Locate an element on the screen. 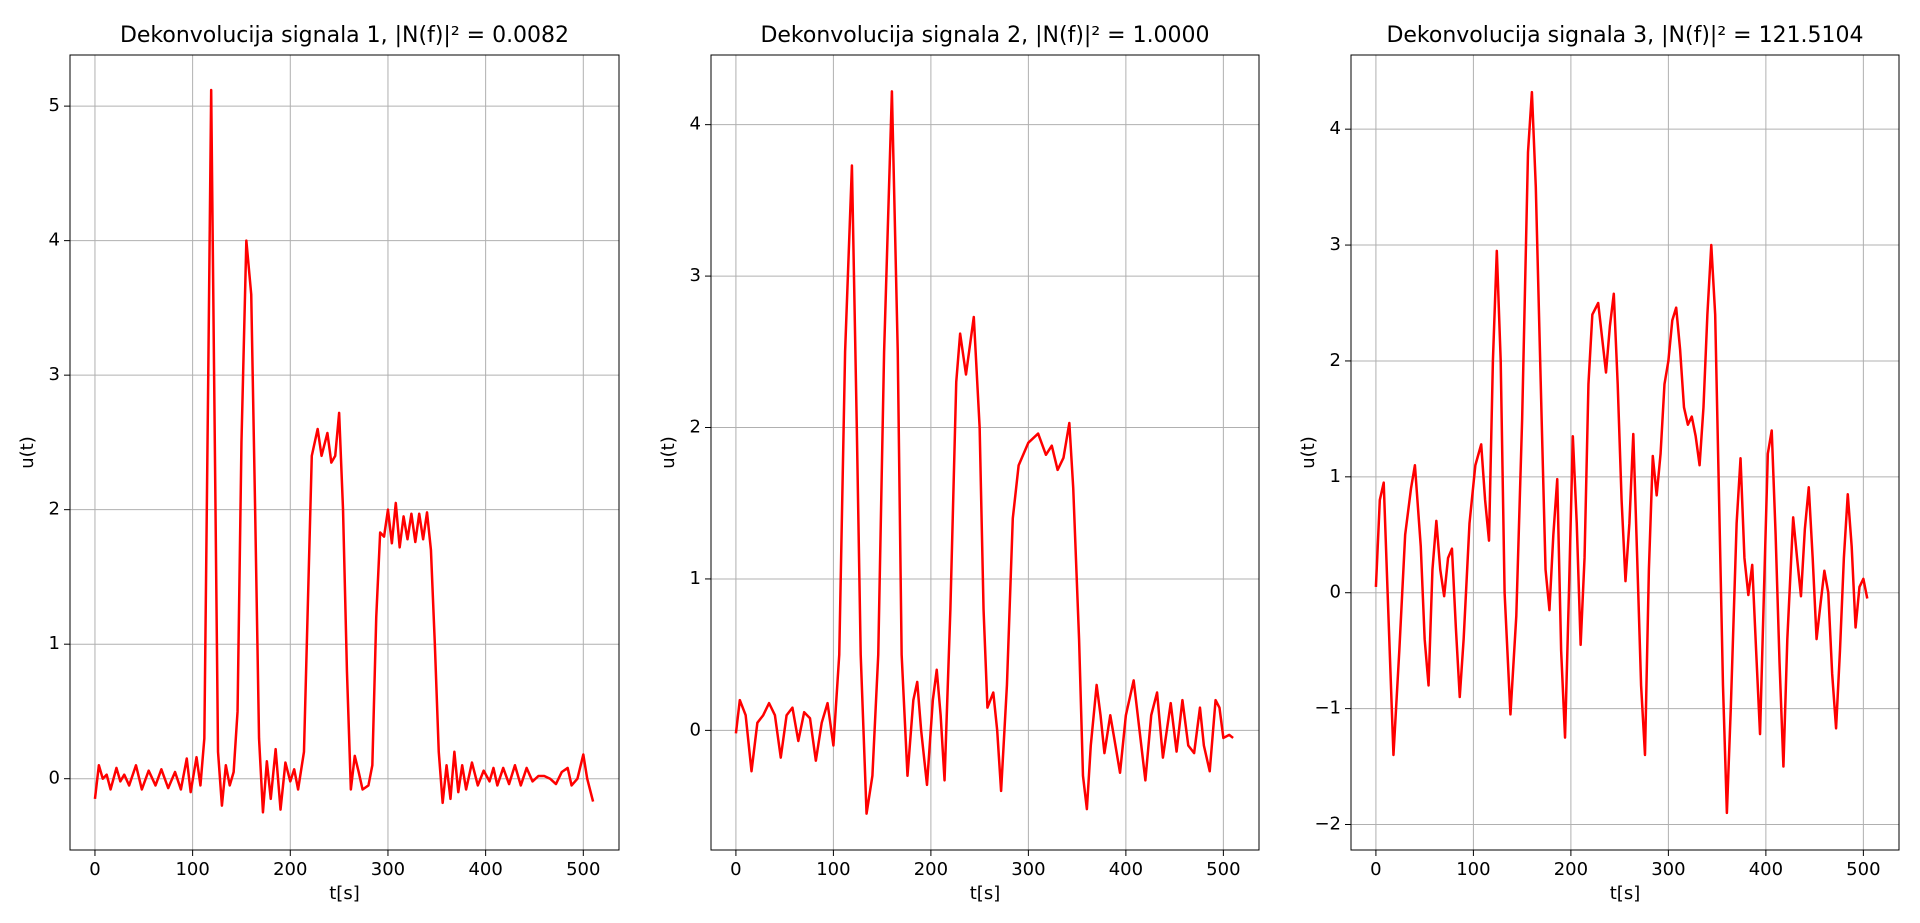 The height and width of the screenshot is (923, 1920). y-tick-label: 5 is located at coordinates (54, 105).